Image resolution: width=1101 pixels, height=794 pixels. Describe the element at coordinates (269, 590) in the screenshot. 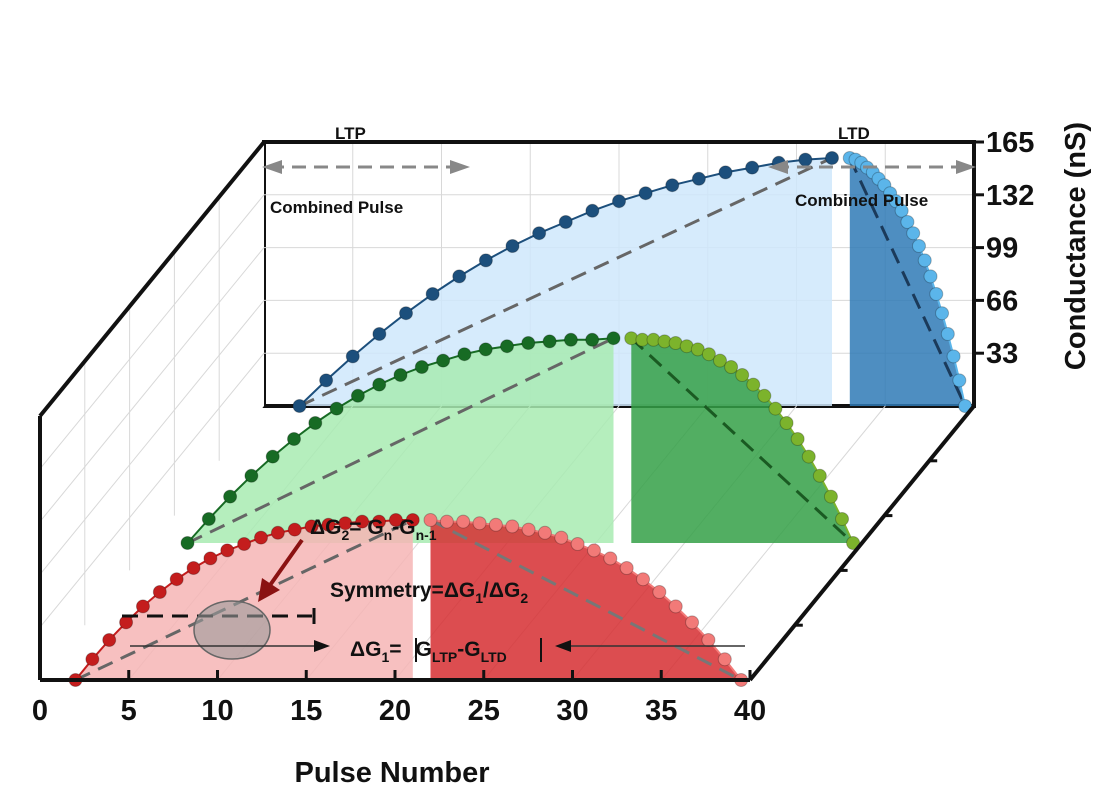

I see `delta-g2-pointer-head` at that location.